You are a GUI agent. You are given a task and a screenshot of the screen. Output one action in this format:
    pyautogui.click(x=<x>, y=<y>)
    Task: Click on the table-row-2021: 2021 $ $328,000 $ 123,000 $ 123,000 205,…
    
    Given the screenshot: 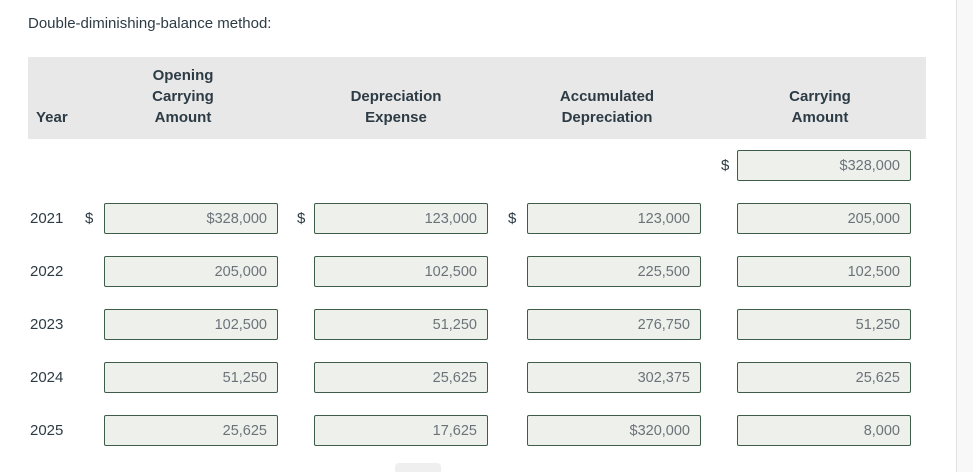 What is the action you would take?
    pyautogui.click(x=478, y=218)
    